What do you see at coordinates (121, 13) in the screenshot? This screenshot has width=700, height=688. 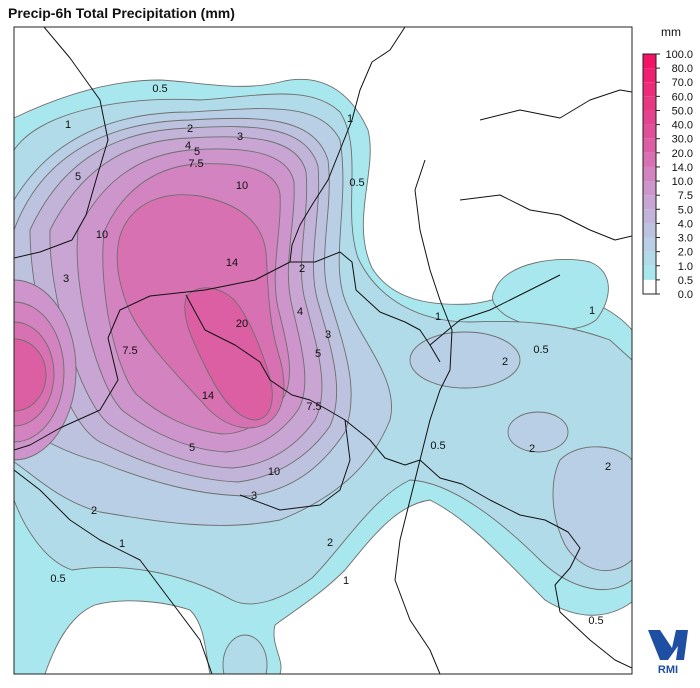 I see `title: Precip-6h Total Precipitation (mm)` at bounding box center [121, 13].